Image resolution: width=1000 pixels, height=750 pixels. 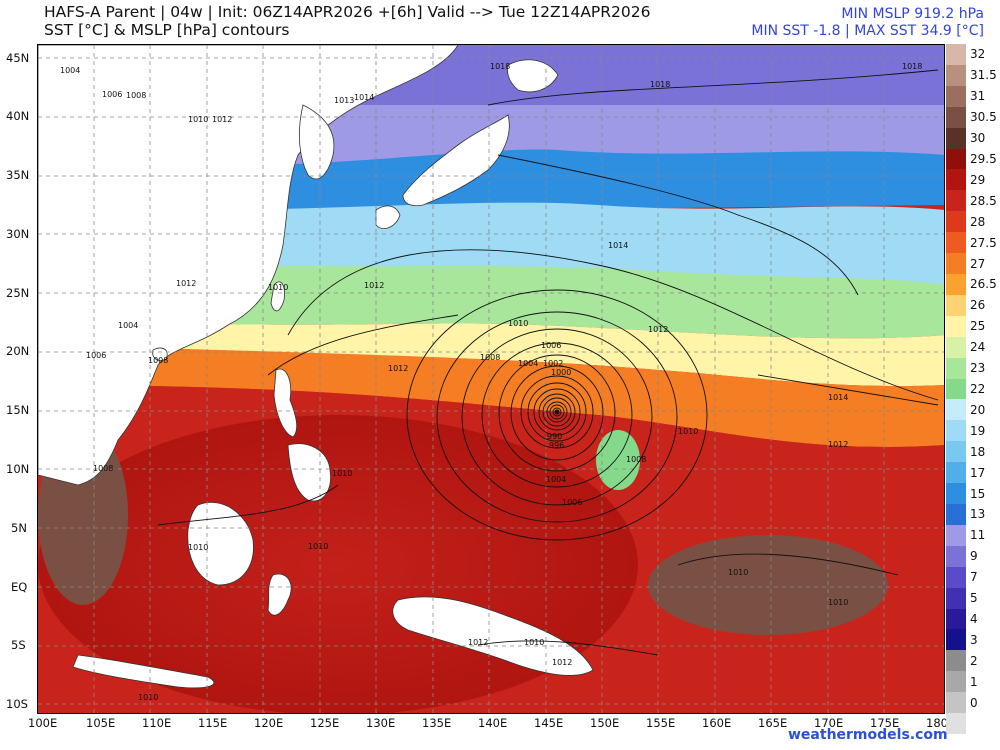 I want to click on colorbar-label: 20, so click(x=978, y=409).